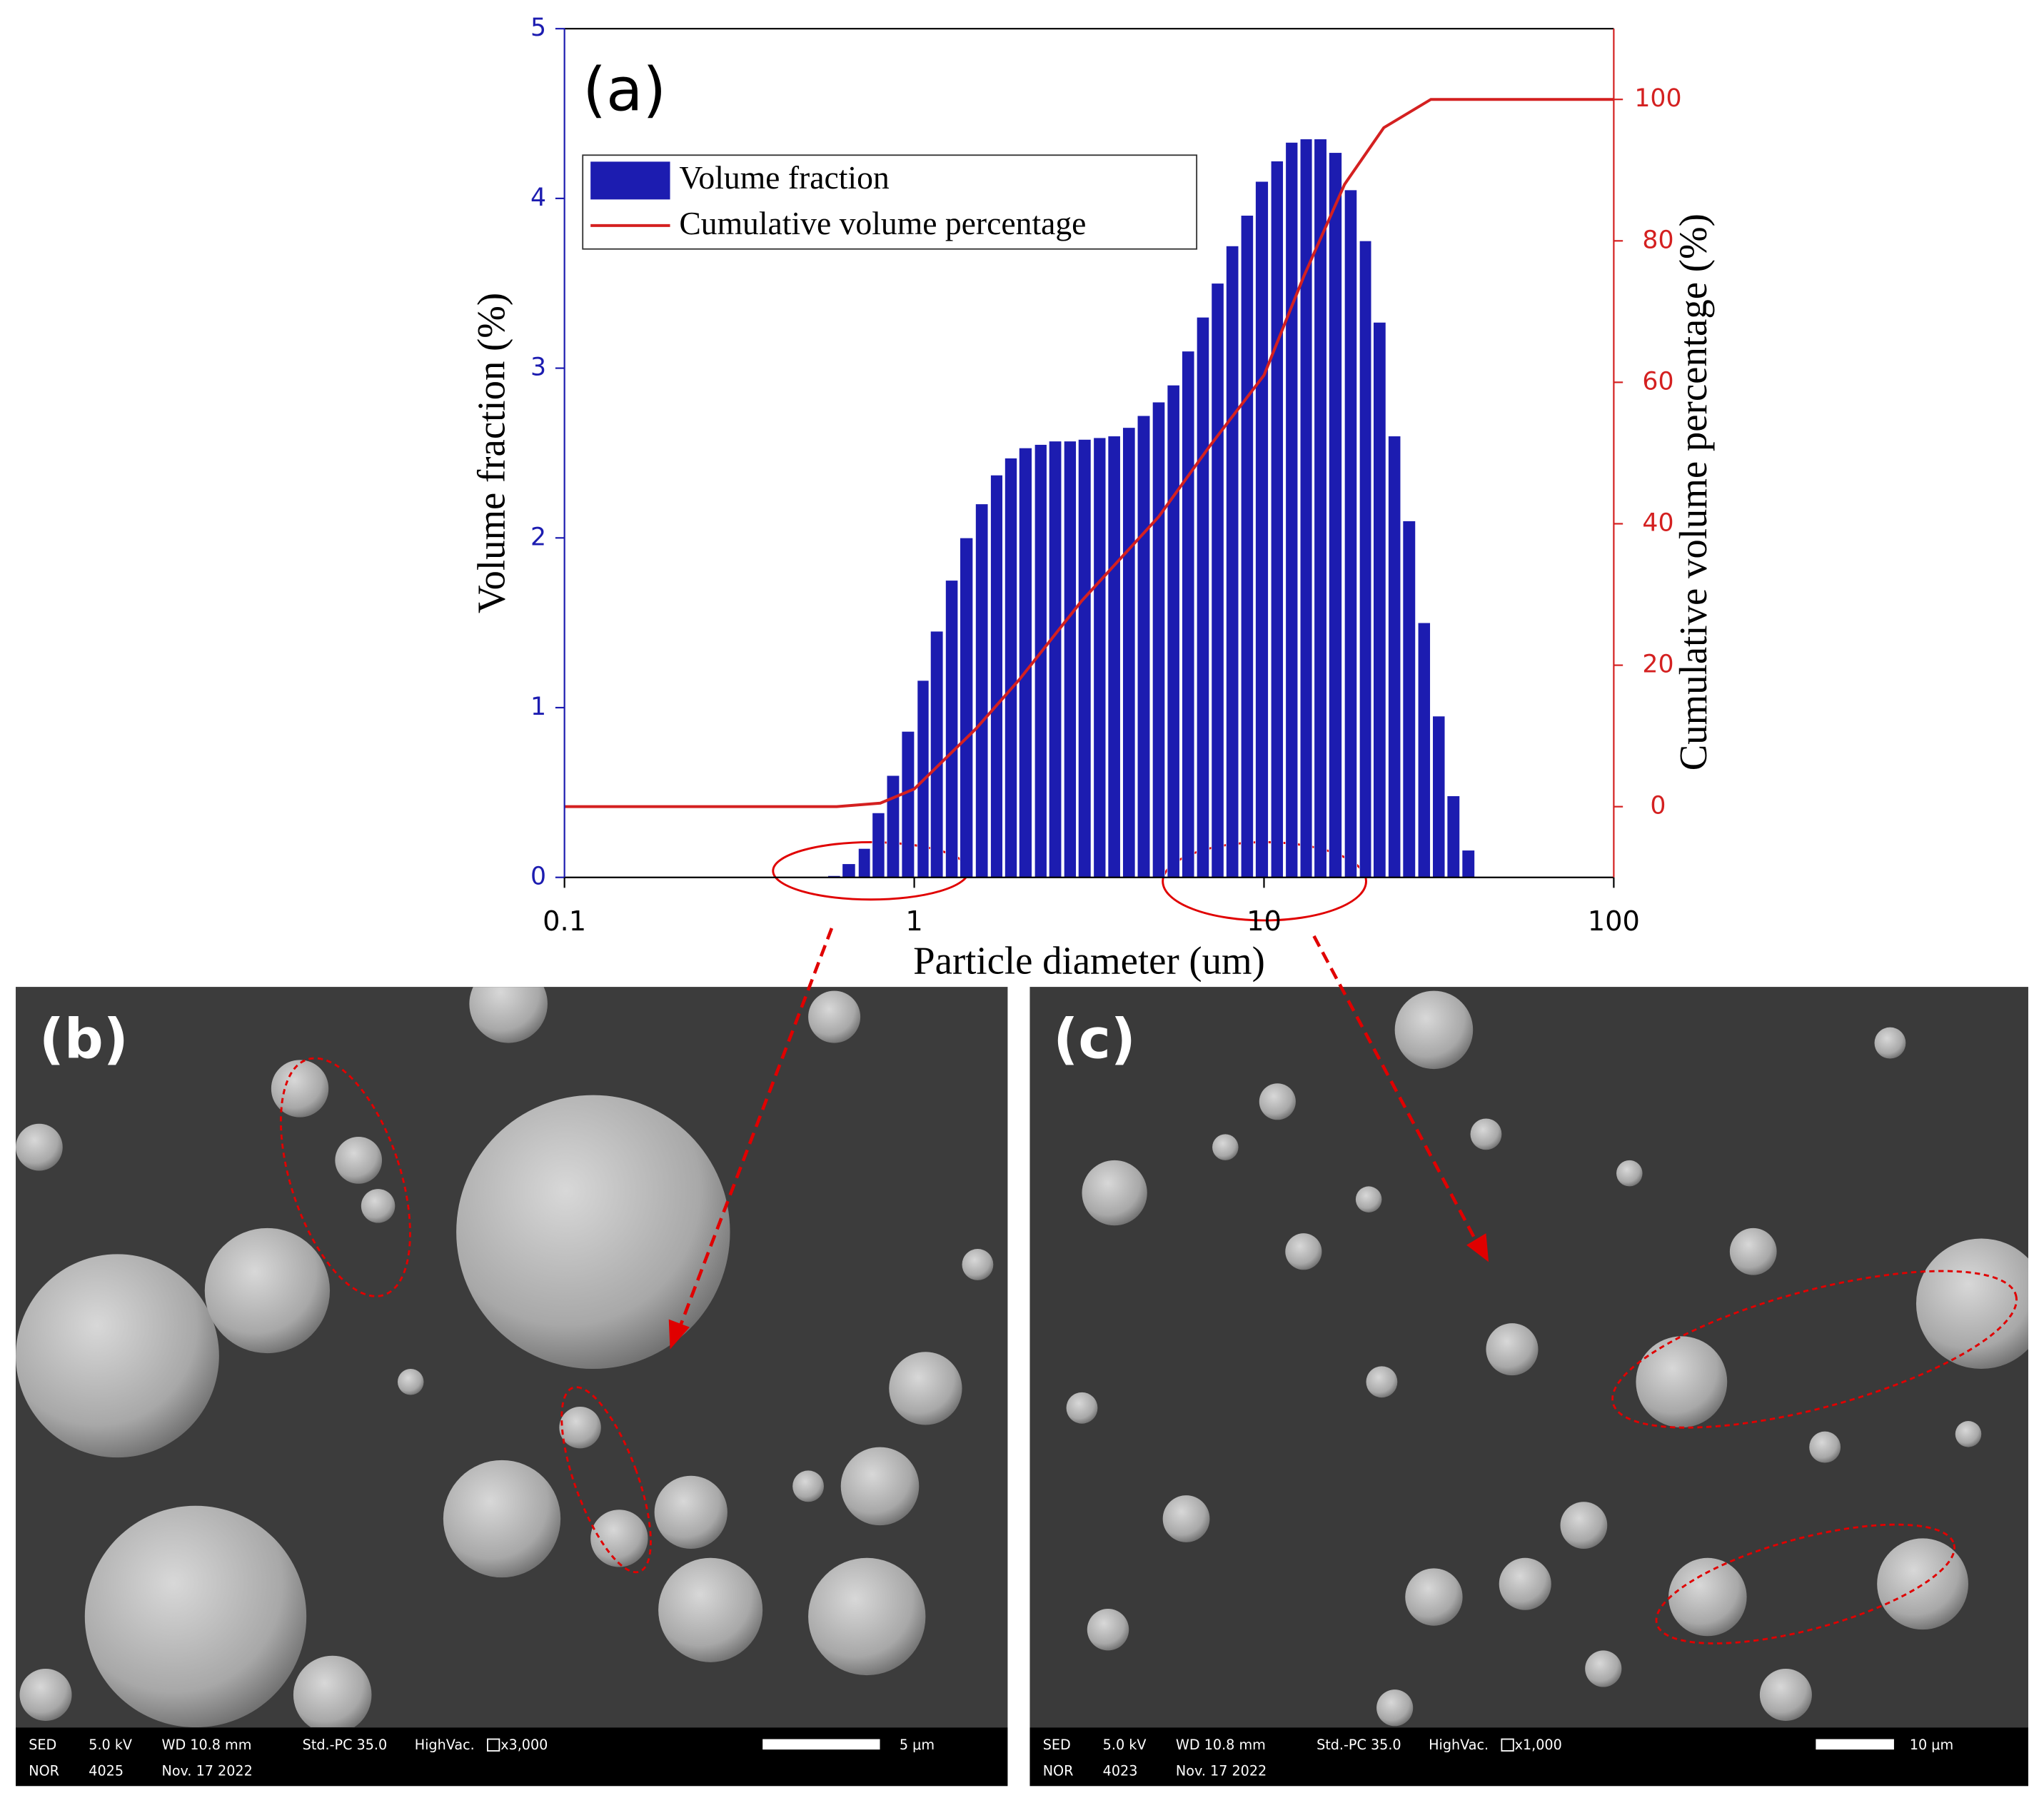 Image resolution: width=2044 pixels, height=1803 pixels. What do you see at coordinates (1931, 1745) in the screenshot?
I see `scale-label: 10 μm` at bounding box center [1931, 1745].